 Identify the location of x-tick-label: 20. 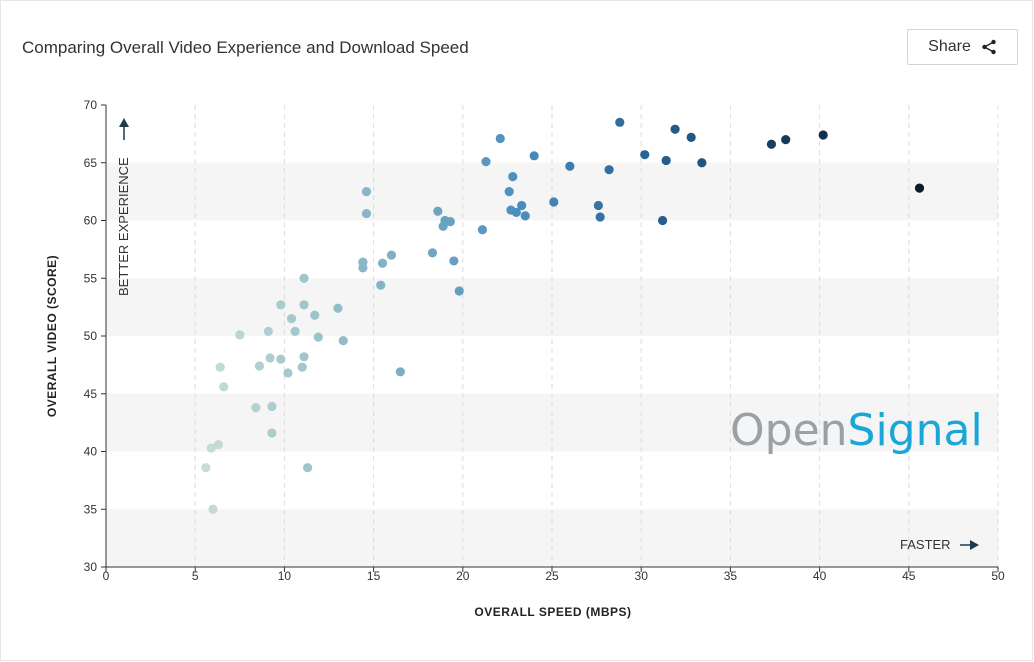
(463, 576).